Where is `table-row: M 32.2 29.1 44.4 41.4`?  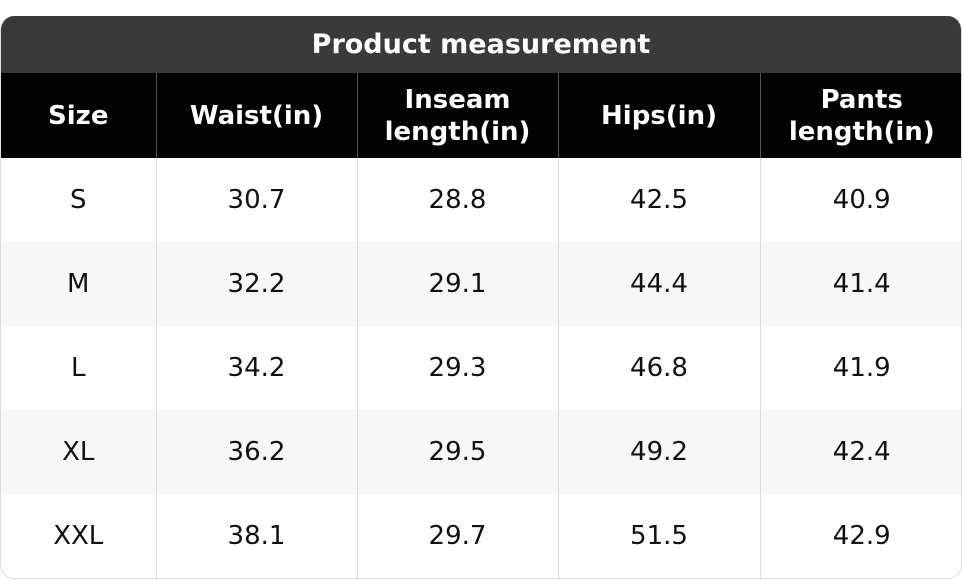
table-row: M 32.2 29.1 44.4 41.4 is located at coordinates (481, 284).